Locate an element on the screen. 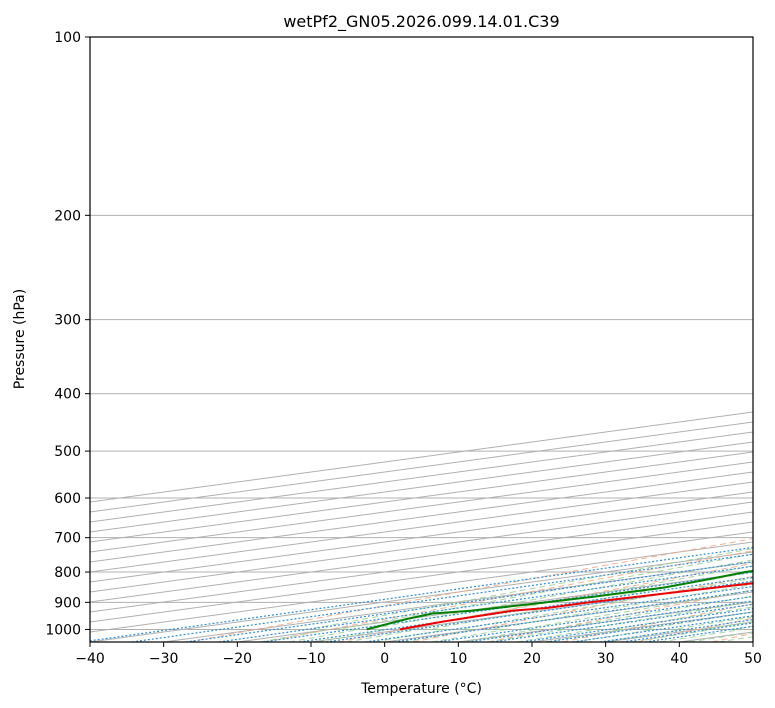 This screenshot has width=775, height=708. y-axis-ticks: 100 200 300 400 500 600 700 800 900 1000 is located at coordinates (67, 334).